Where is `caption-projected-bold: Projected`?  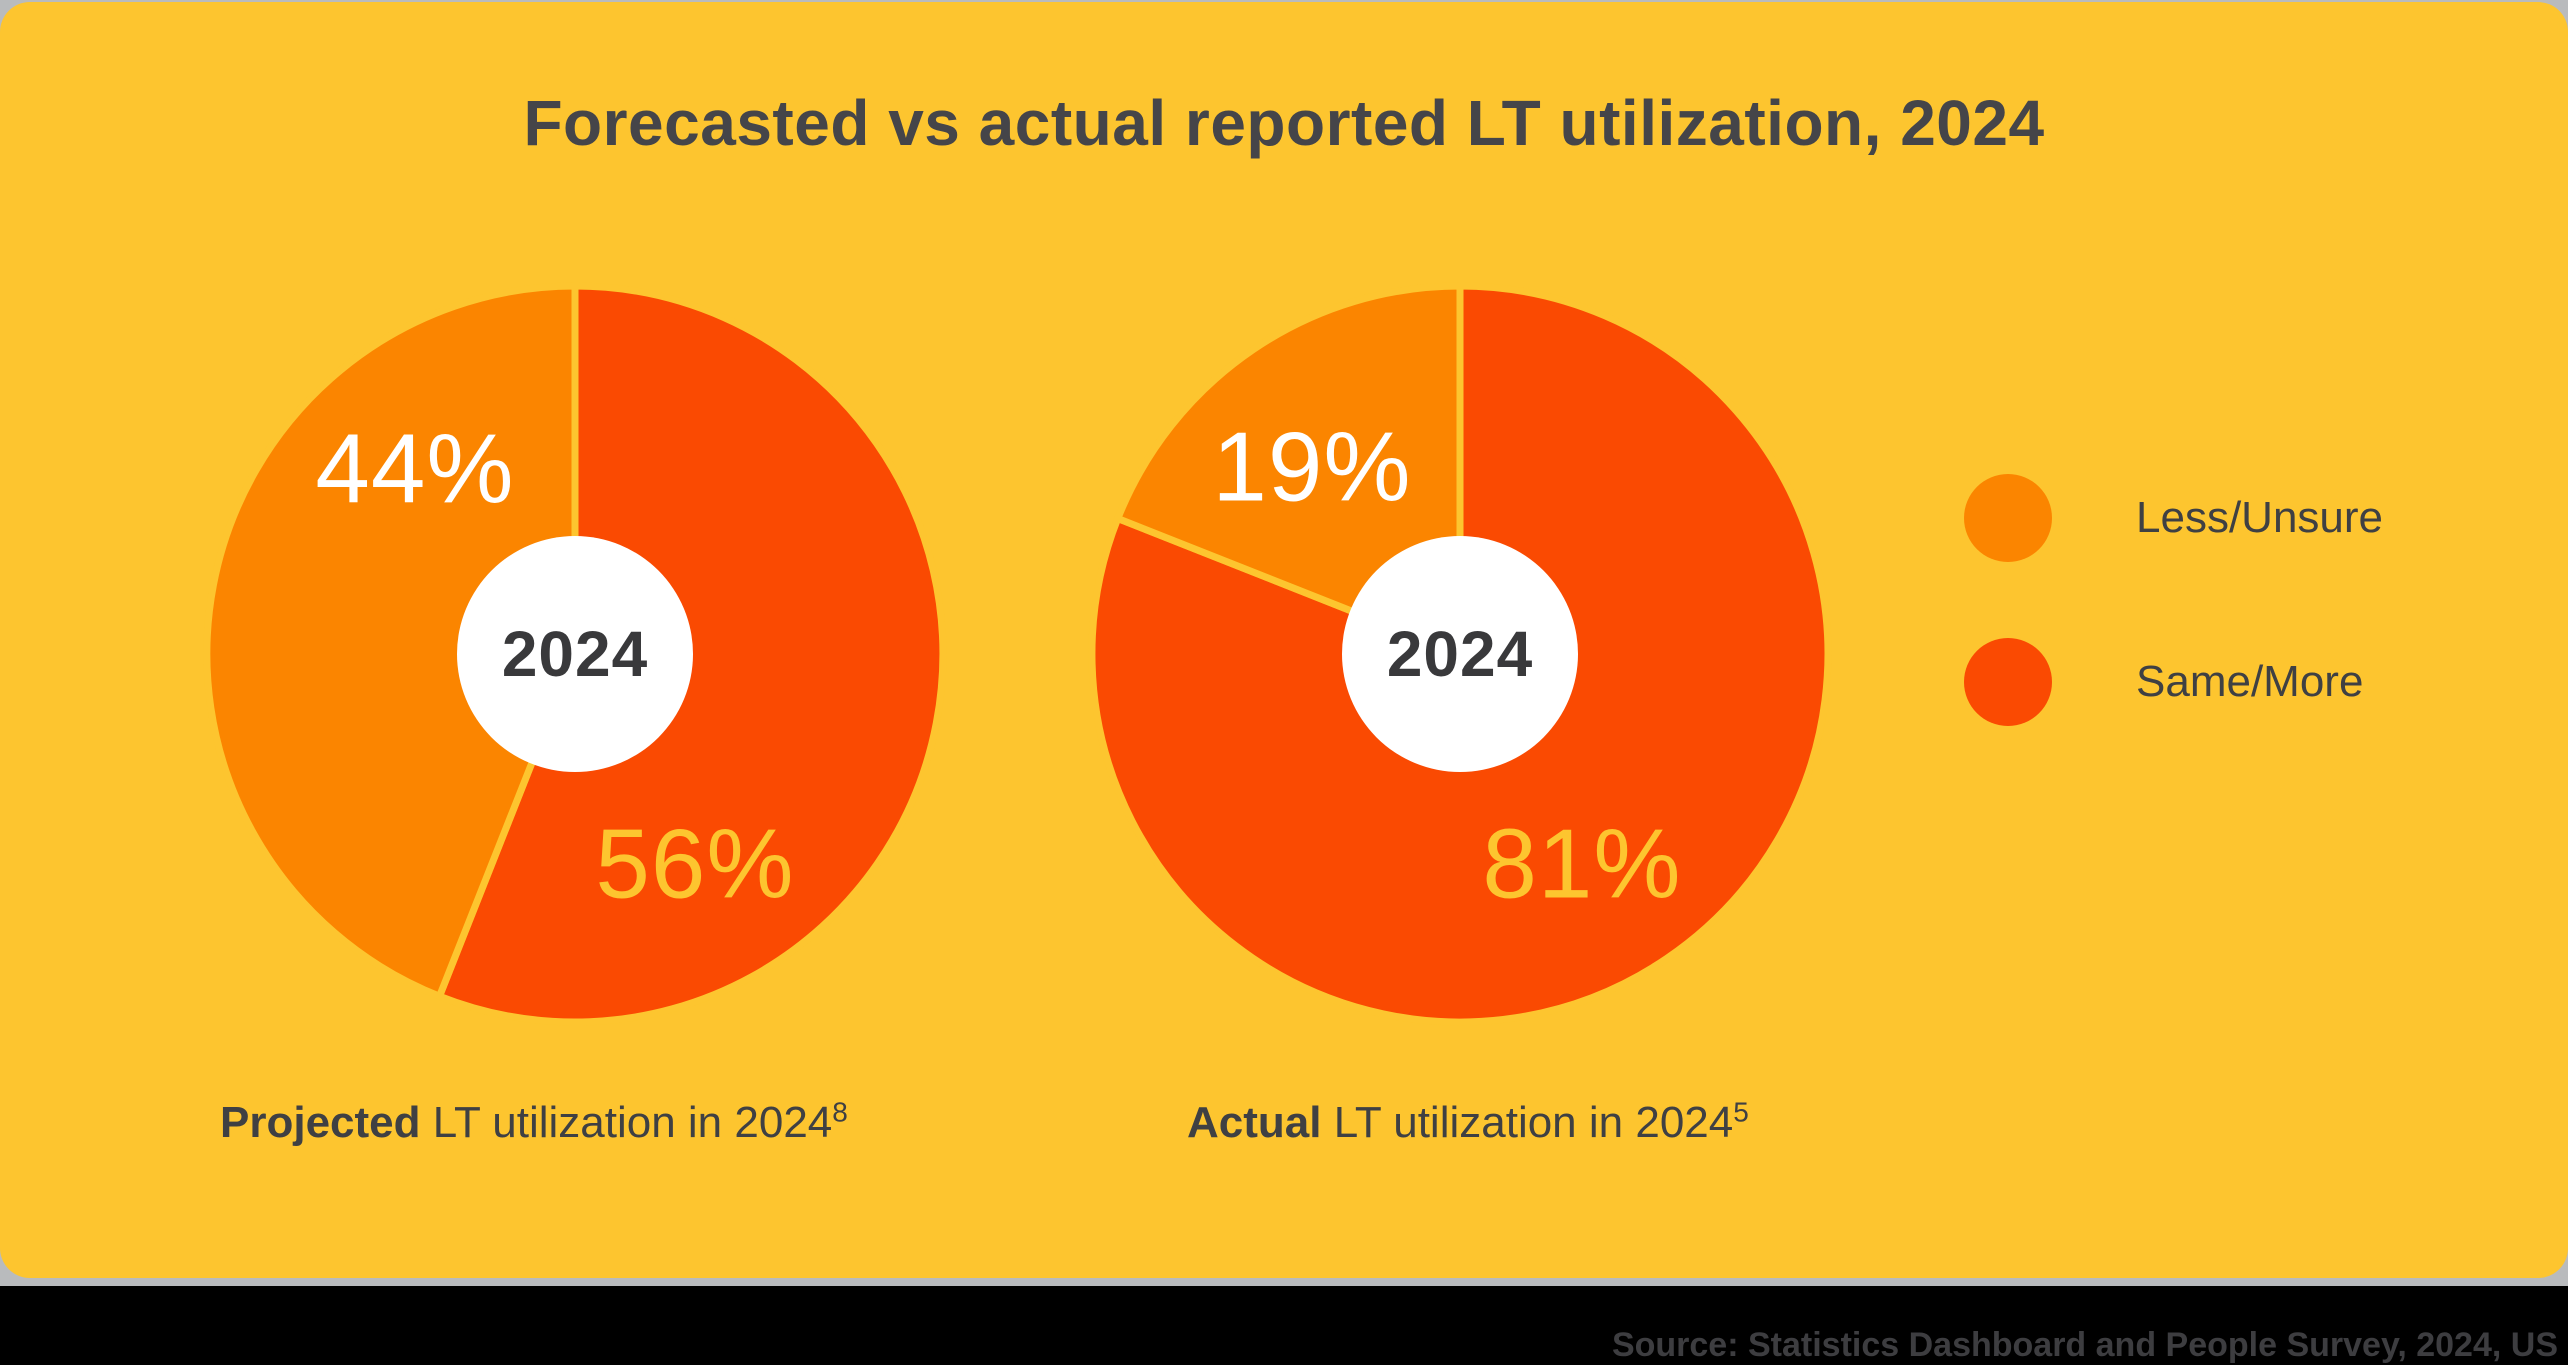 caption-projected-bold: Projected is located at coordinates (320, 1122).